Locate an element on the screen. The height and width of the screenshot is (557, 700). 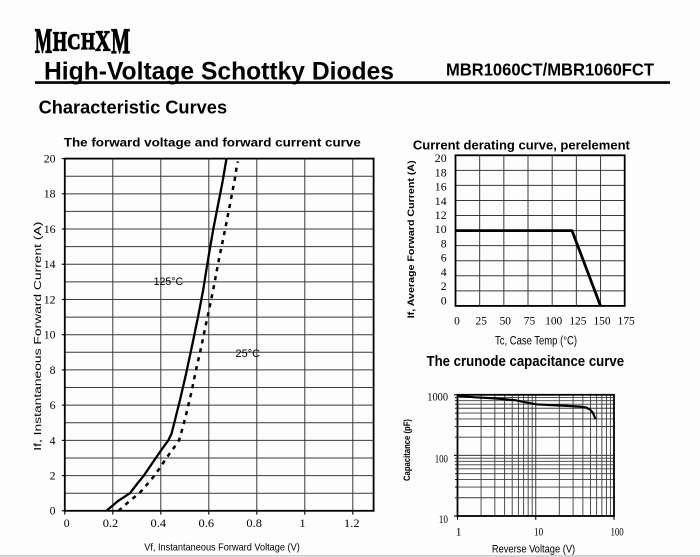
svg-text: Characteristic Curves is located at coordinates (133, 107).